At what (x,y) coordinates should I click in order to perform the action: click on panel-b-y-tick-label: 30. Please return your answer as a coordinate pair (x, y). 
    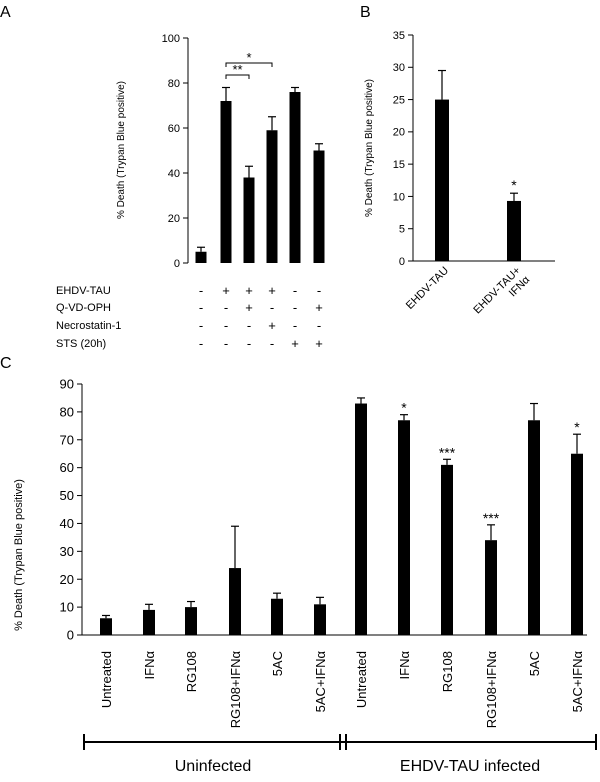
    Looking at the image, I should click on (399, 68).